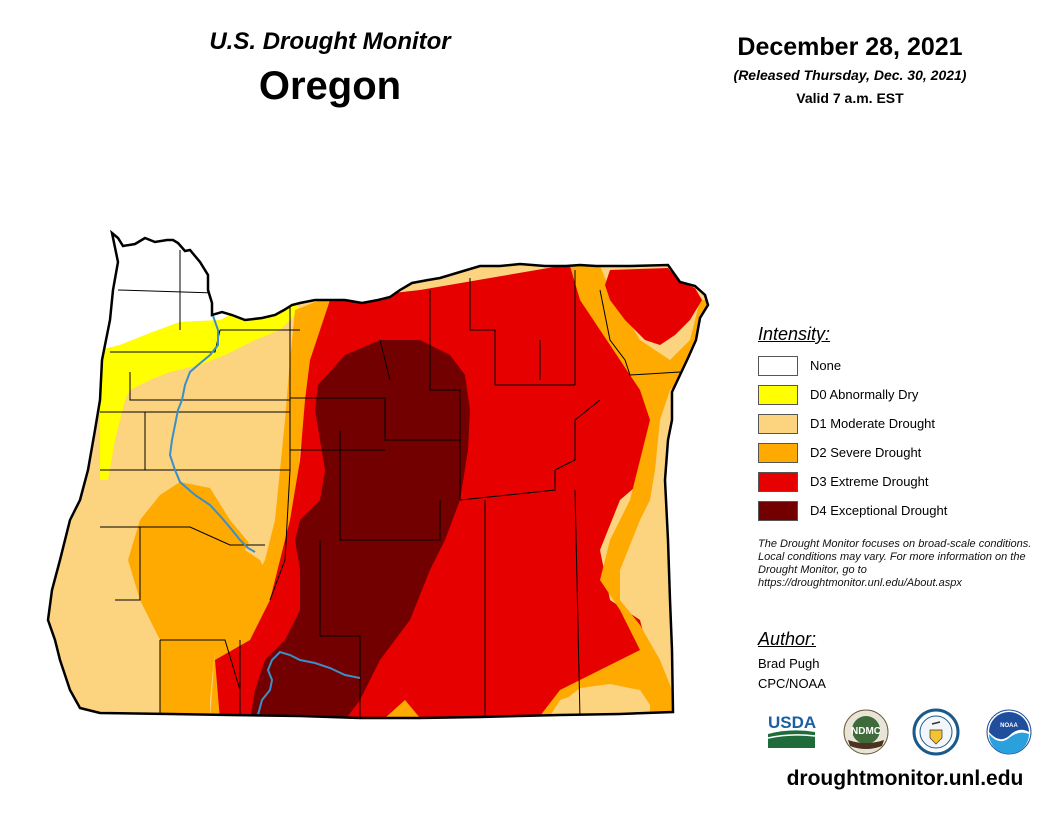 The width and height of the screenshot is (1056, 816). I want to click on legend-item-d0: D0 Abnormally Dry, so click(903, 394).